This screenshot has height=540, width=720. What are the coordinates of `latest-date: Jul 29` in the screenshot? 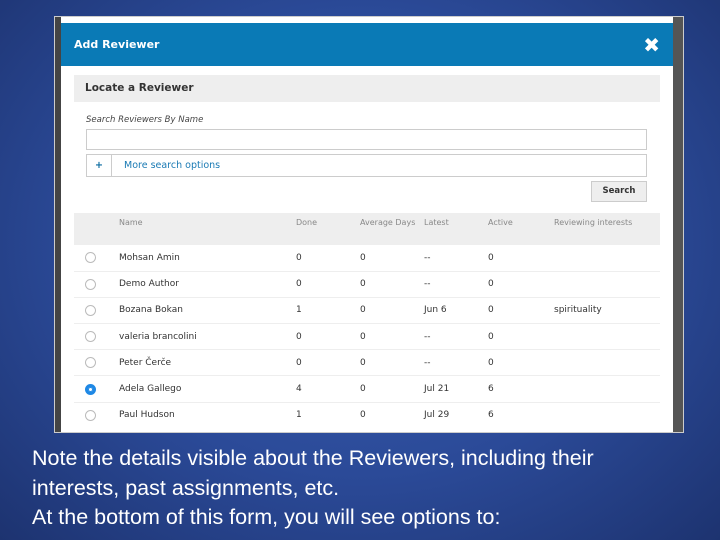 It's located at (456, 415).